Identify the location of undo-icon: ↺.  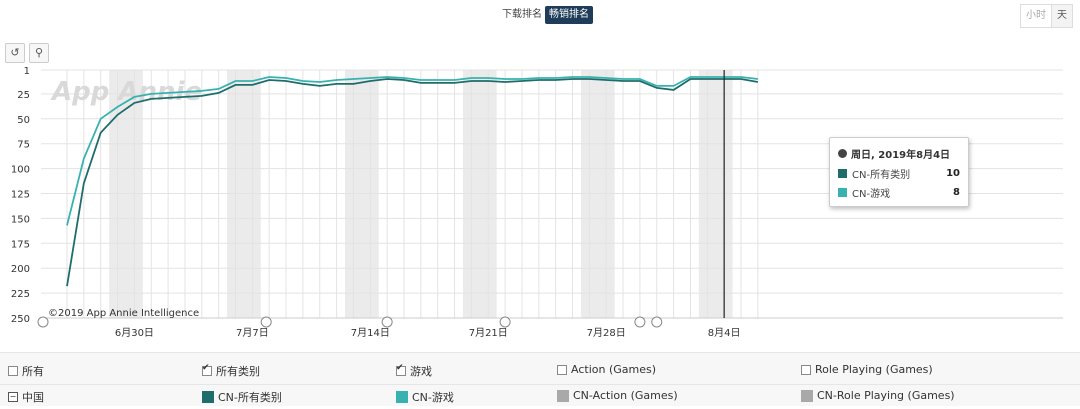
(15, 52).